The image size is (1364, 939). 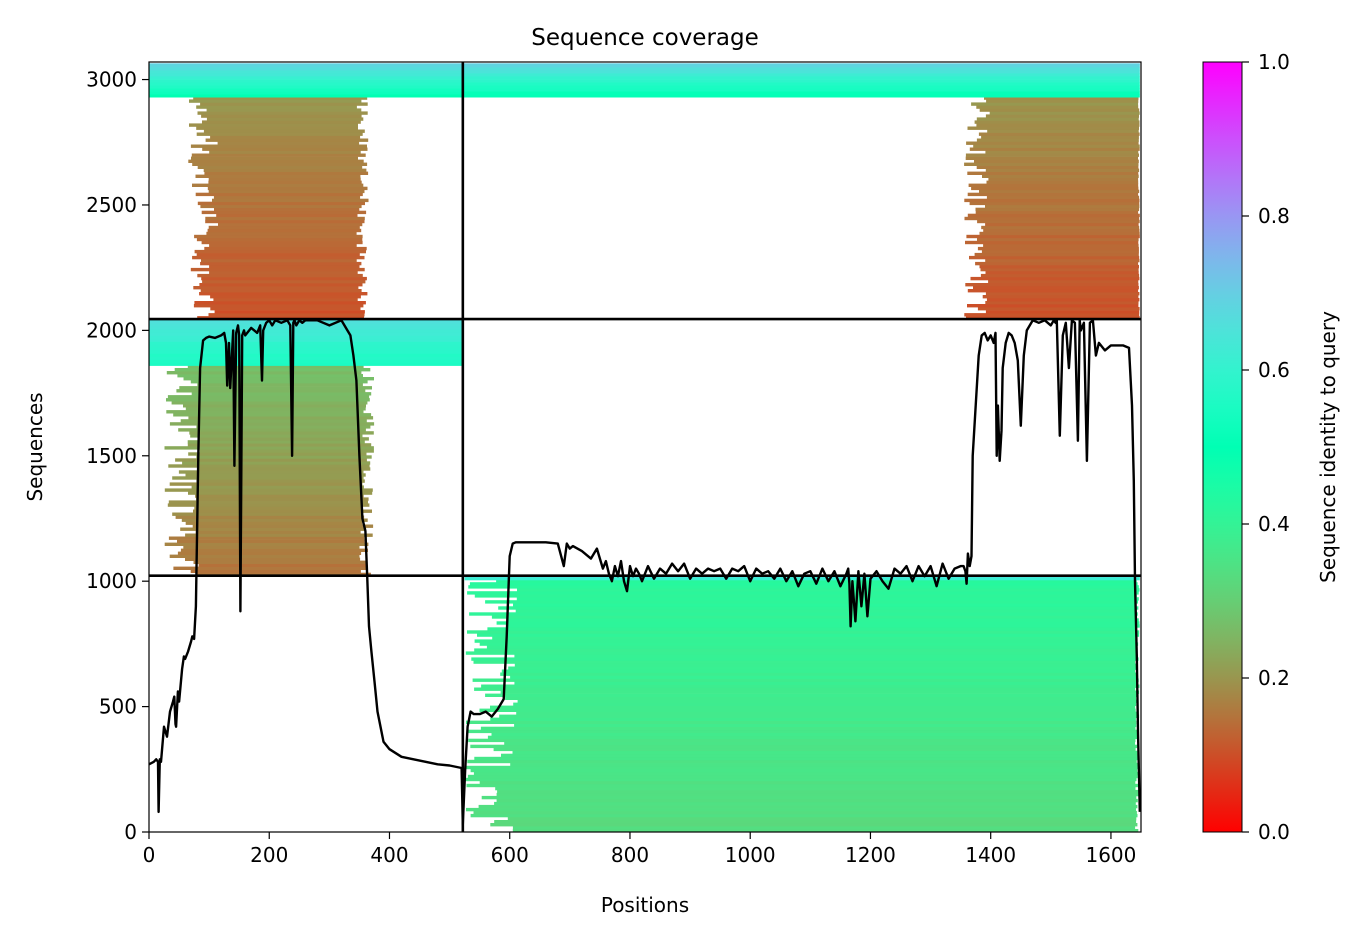 What do you see at coordinates (269, 855) in the screenshot?
I see `x-tick-label: 200` at bounding box center [269, 855].